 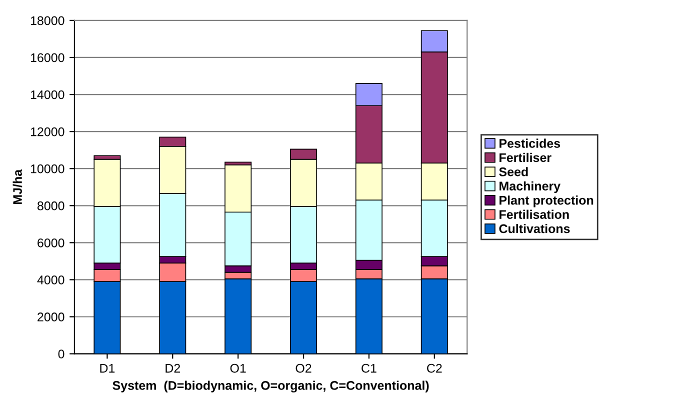 What do you see at coordinates (107, 368) in the screenshot?
I see `x-tick-label: D1` at bounding box center [107, 368].